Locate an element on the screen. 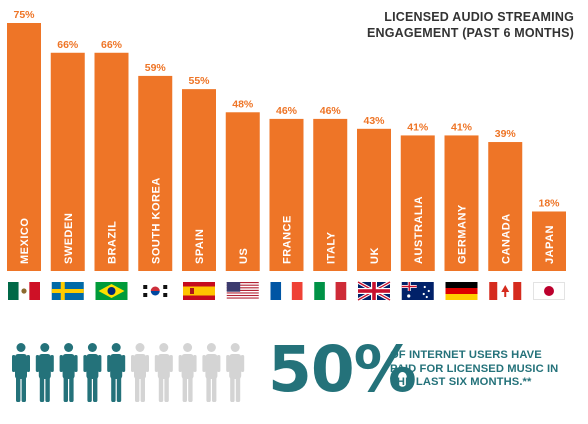 The width and height of the screenshot is (588, 424). mexico-flag is located at coordinates (24, 291).